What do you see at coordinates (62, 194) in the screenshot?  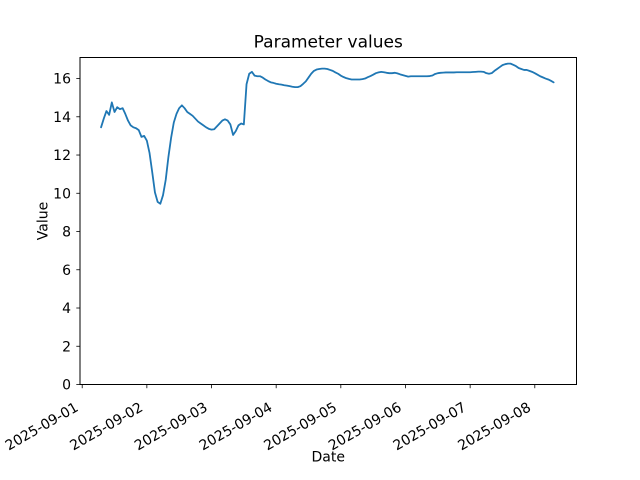 I see `y-tick-label: 10` at bounding box center [62, 194].